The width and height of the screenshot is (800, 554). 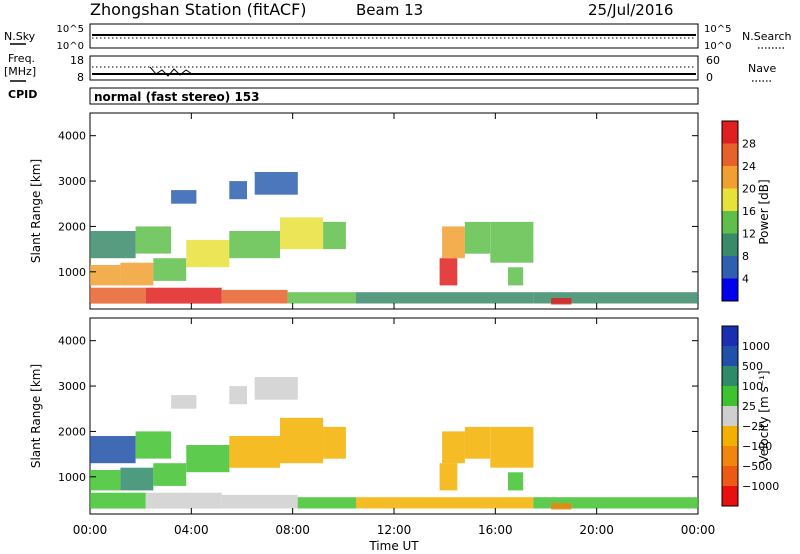 What do you see at coordinates (191, 530) in the screenshot?
I see `x-tick-label: 04:00` at bounding box center [191, 530].